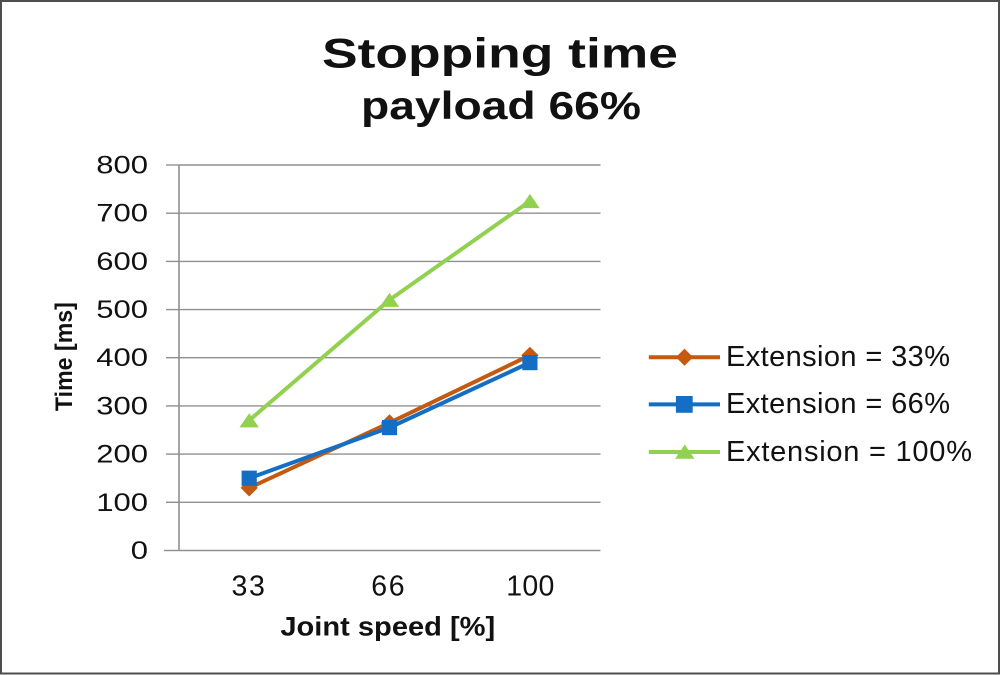 This screenshot has width=1000, height=675. Describe the element at coordinates (387, 587) in the screenshot. I see `svg-text: 66` at that location.